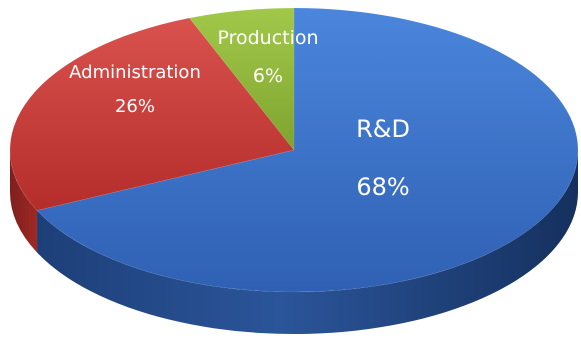 Image resolution: width=581 pixels, height=338 pixels. What do you see at coordinates (383, 129) in the screenshot?
I see `label-name-r-d: R&D` at bounding box center [383, 129].